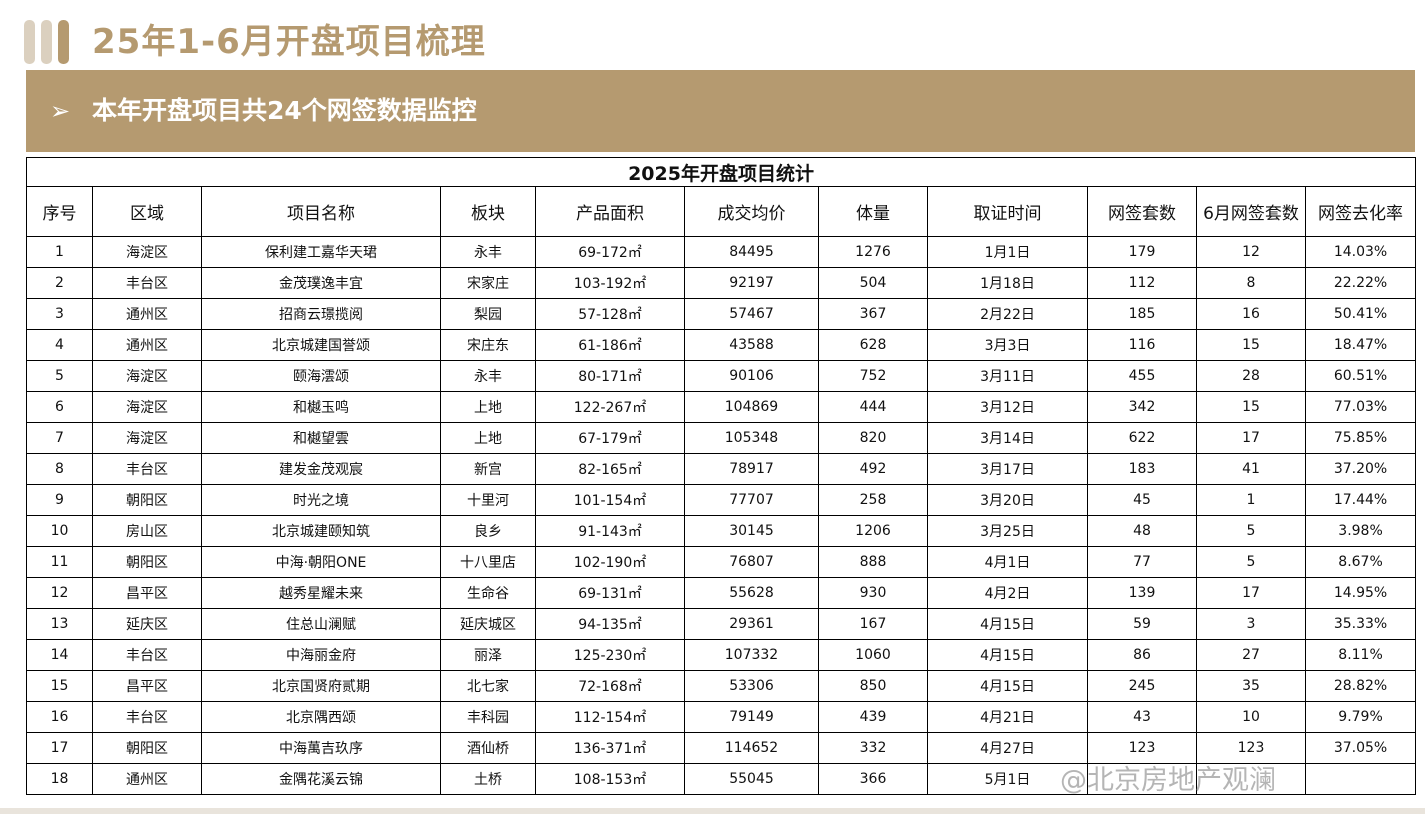 This screenshot has height=814, width=1425. I want to click on table-cell: 930, so click(873, 593).